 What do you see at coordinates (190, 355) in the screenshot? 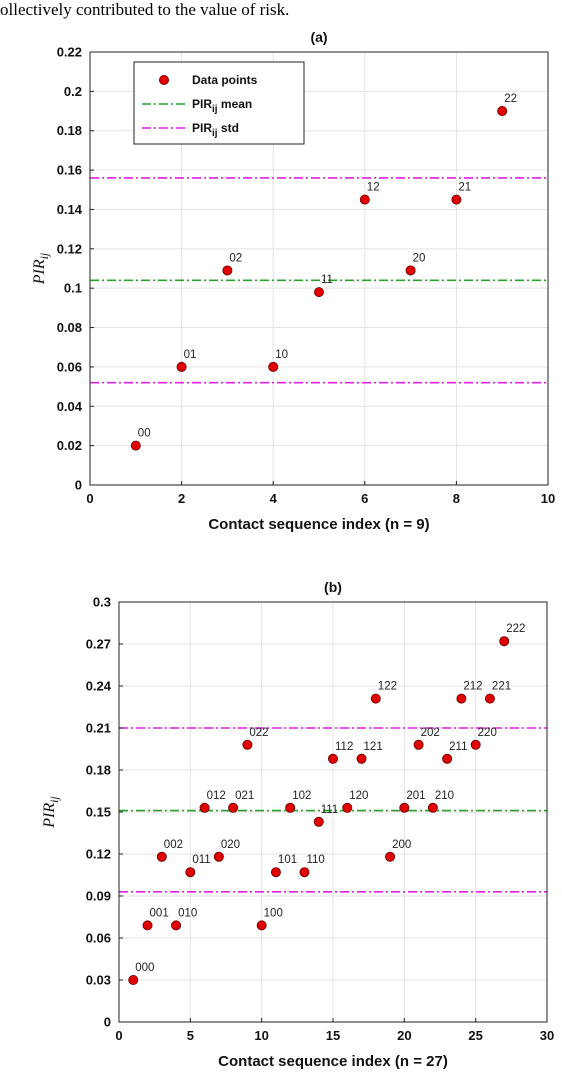
I see `data-point-label: 01` at bounding box center [190, 355].